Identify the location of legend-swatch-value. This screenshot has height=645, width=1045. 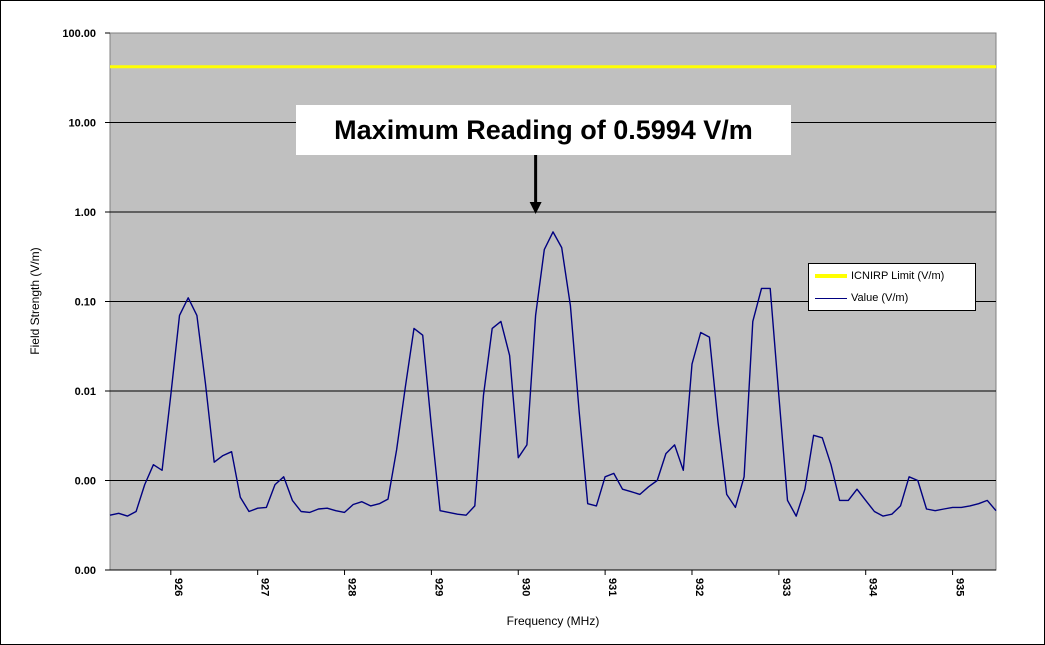
(831, 298).